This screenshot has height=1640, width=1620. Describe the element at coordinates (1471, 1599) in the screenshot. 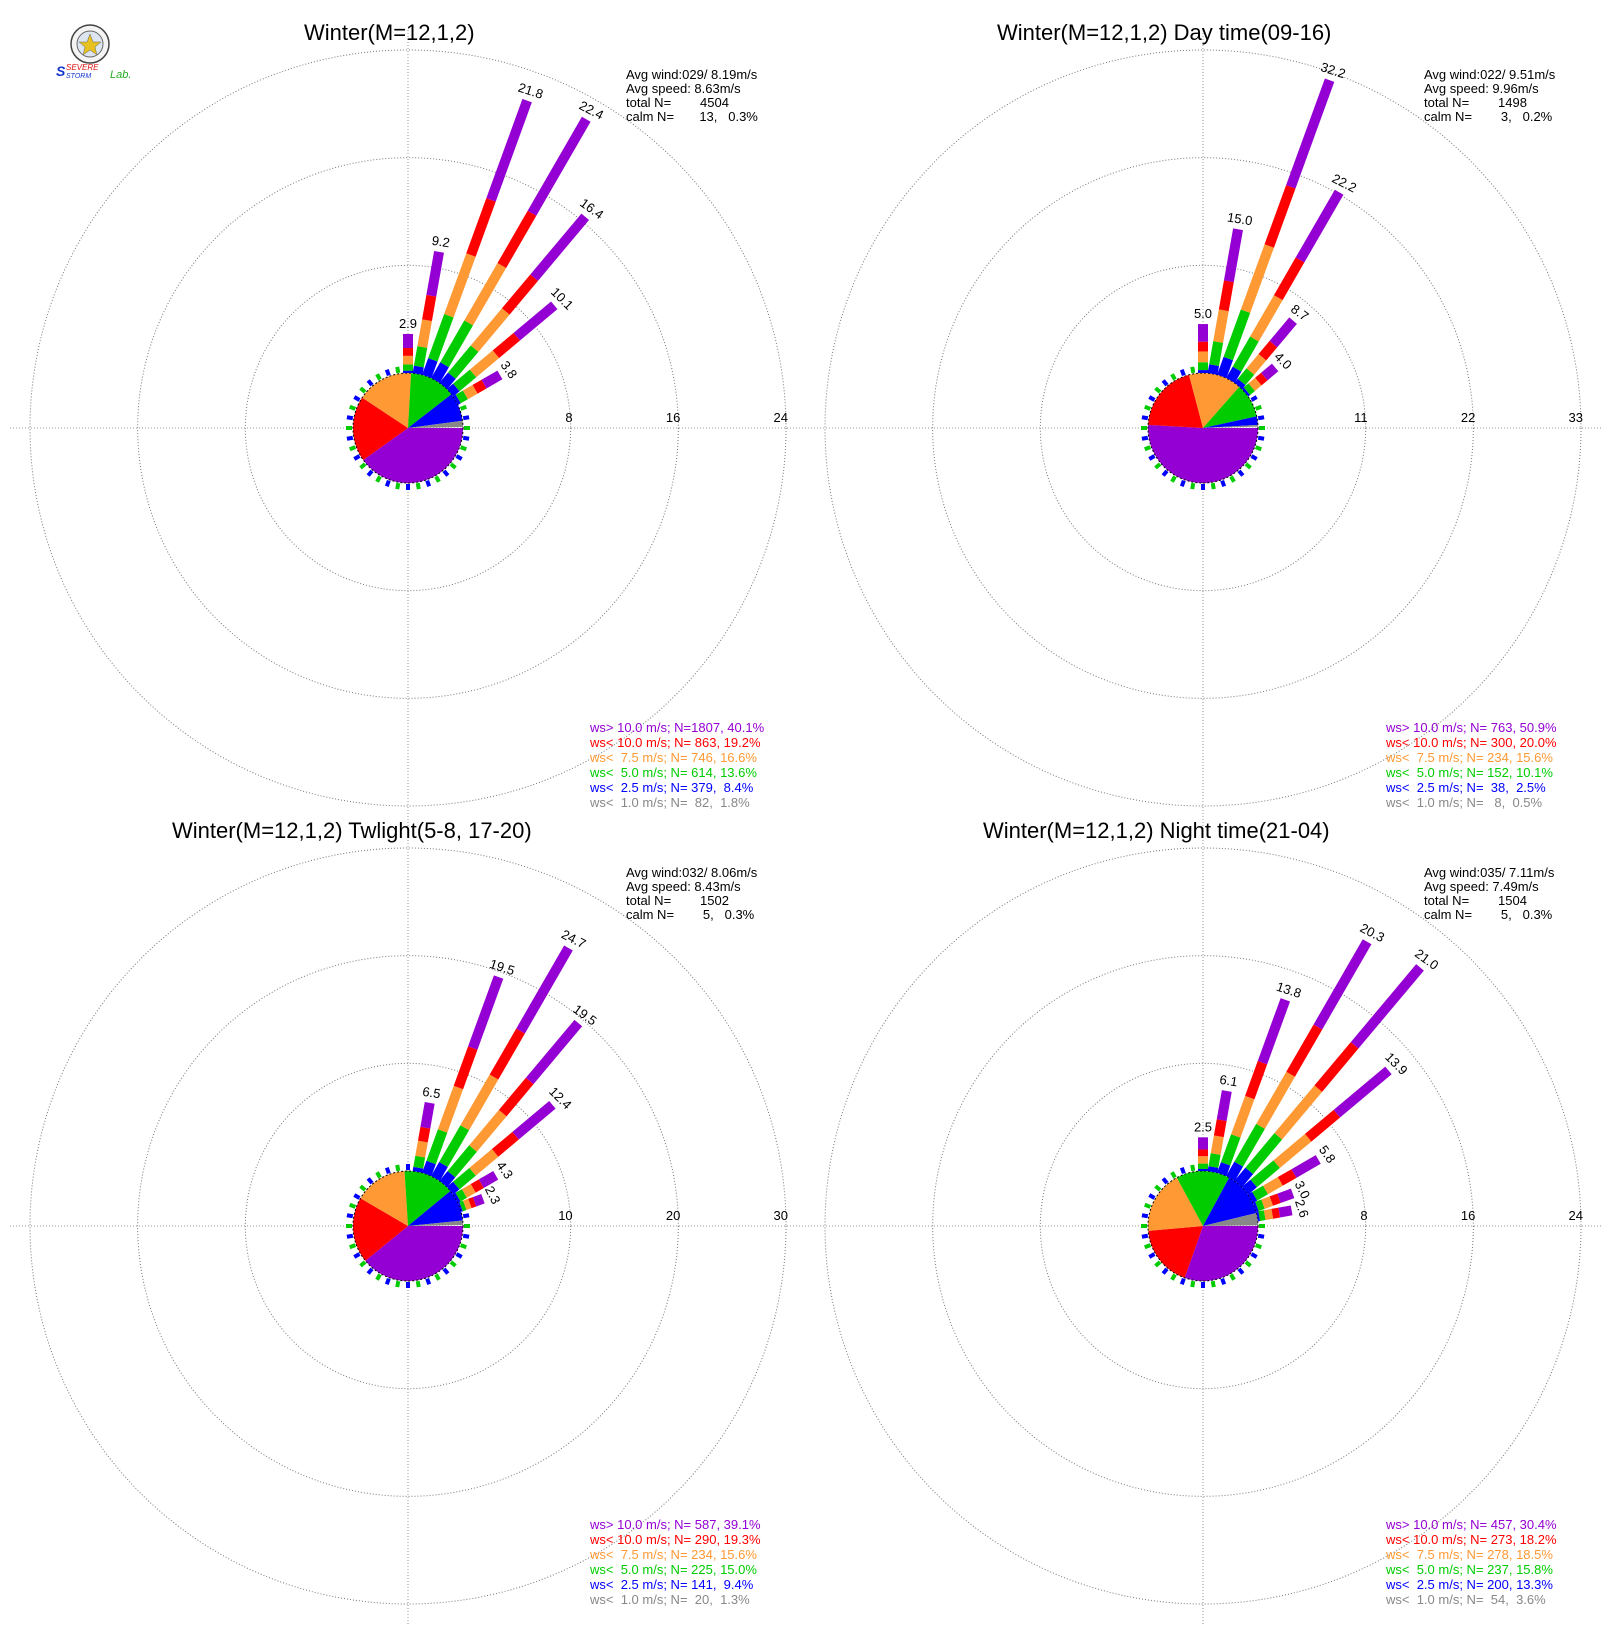

I see `legend-entry-lt1: ws< 1.0 m/s; N= 54, 3.6%` at that location.